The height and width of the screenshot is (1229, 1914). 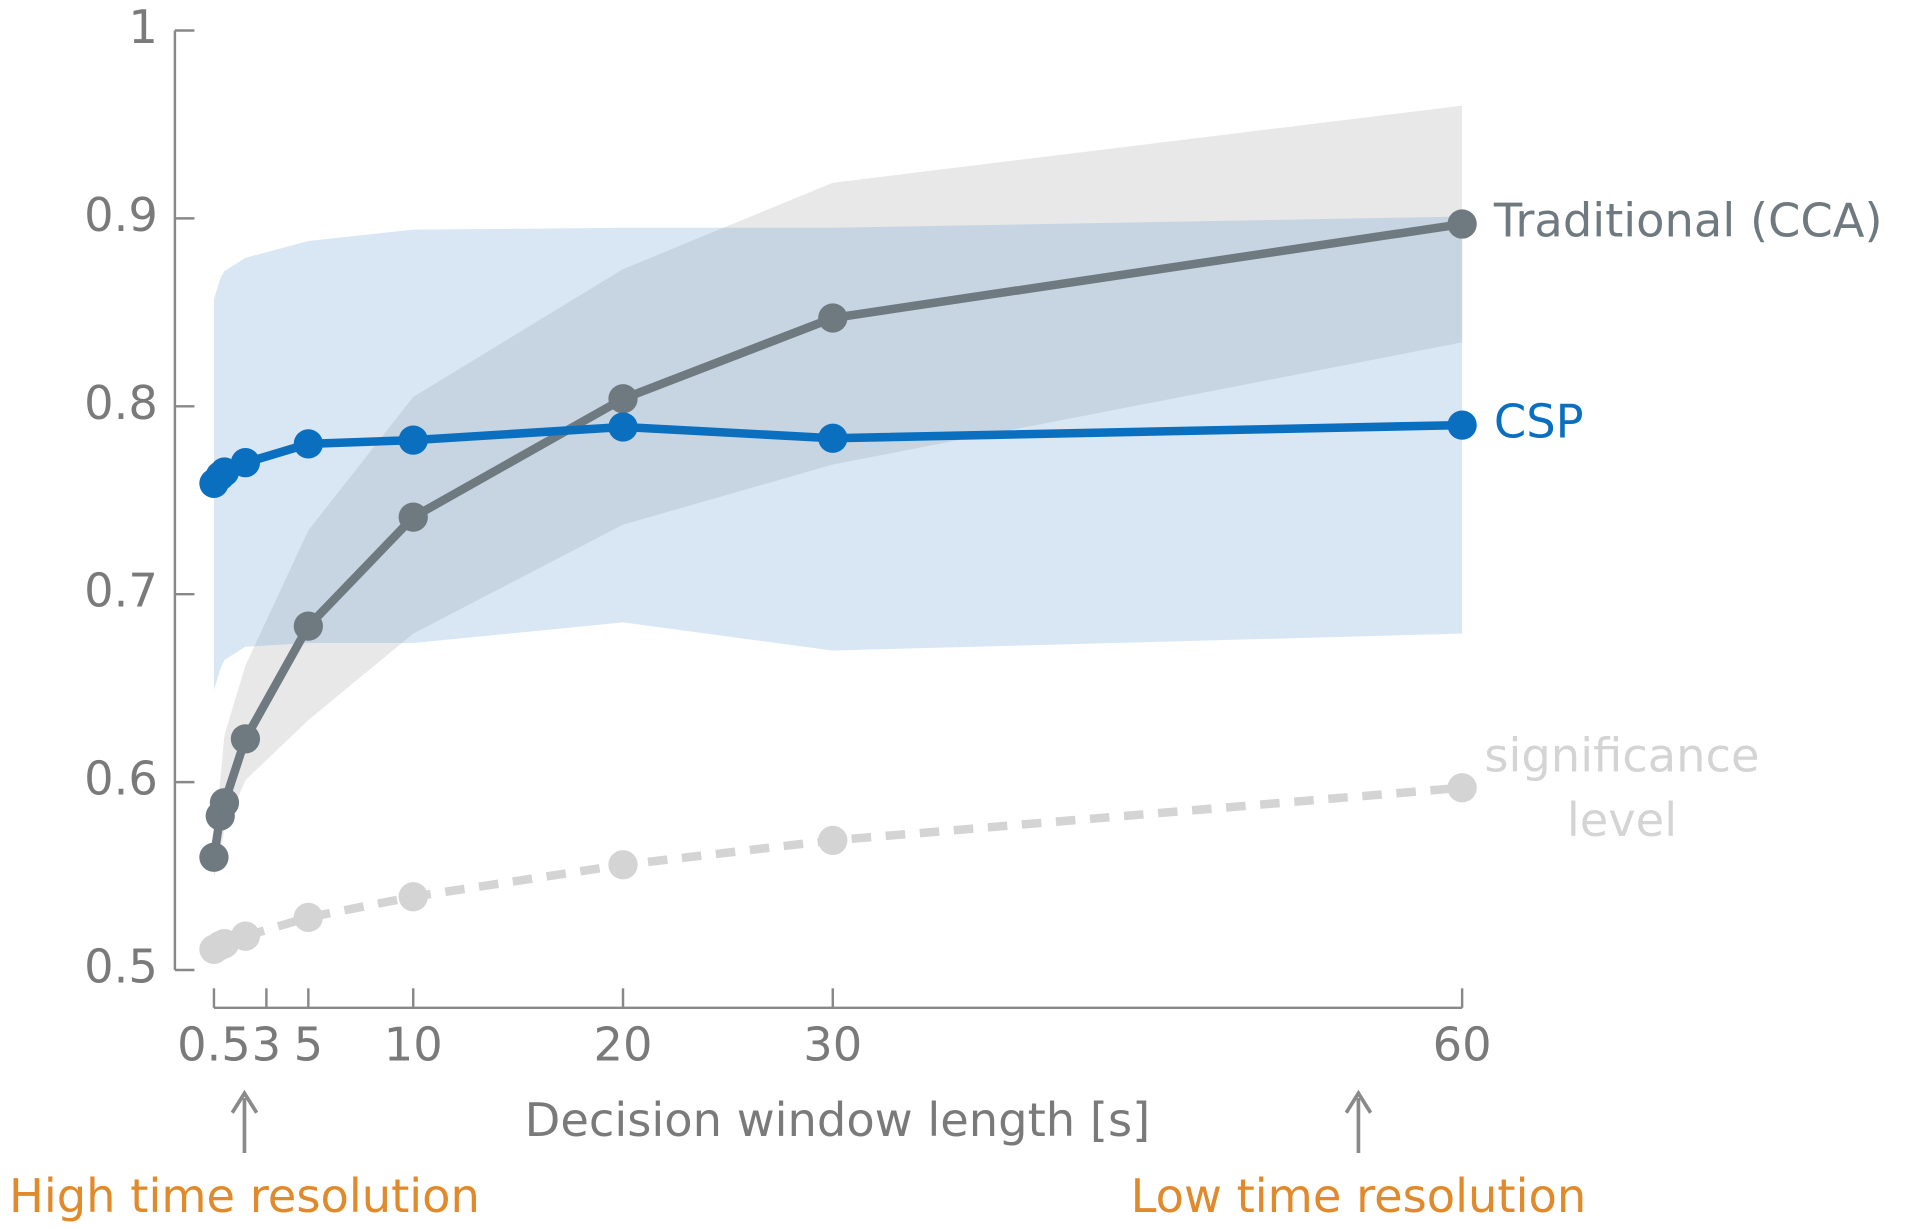 What do you see at coordinates (1462, 1045) in the screenshot?
I see `x-tick-label: 60` at bounding box center [1462, 1045].